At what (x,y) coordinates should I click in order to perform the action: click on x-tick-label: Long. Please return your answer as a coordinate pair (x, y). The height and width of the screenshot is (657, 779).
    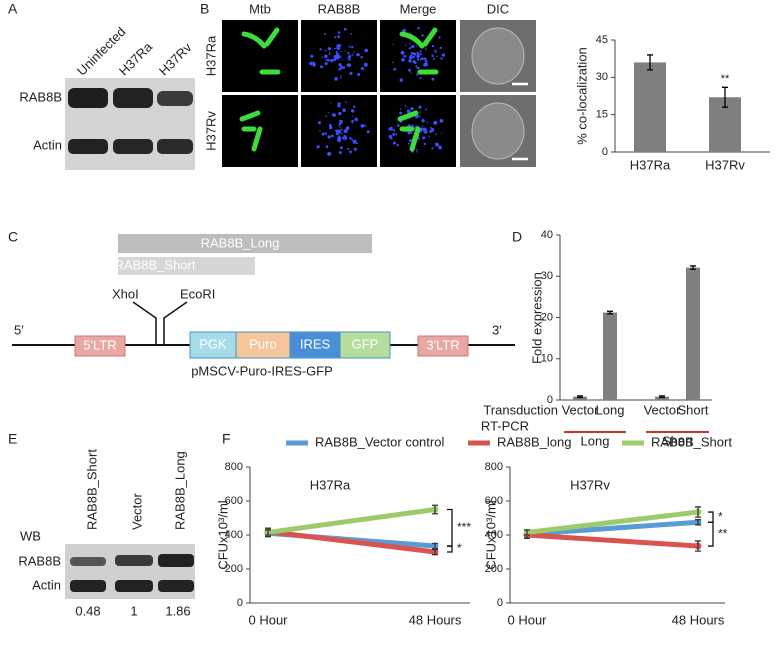
    Looking at the image, I should click on (610, 409).